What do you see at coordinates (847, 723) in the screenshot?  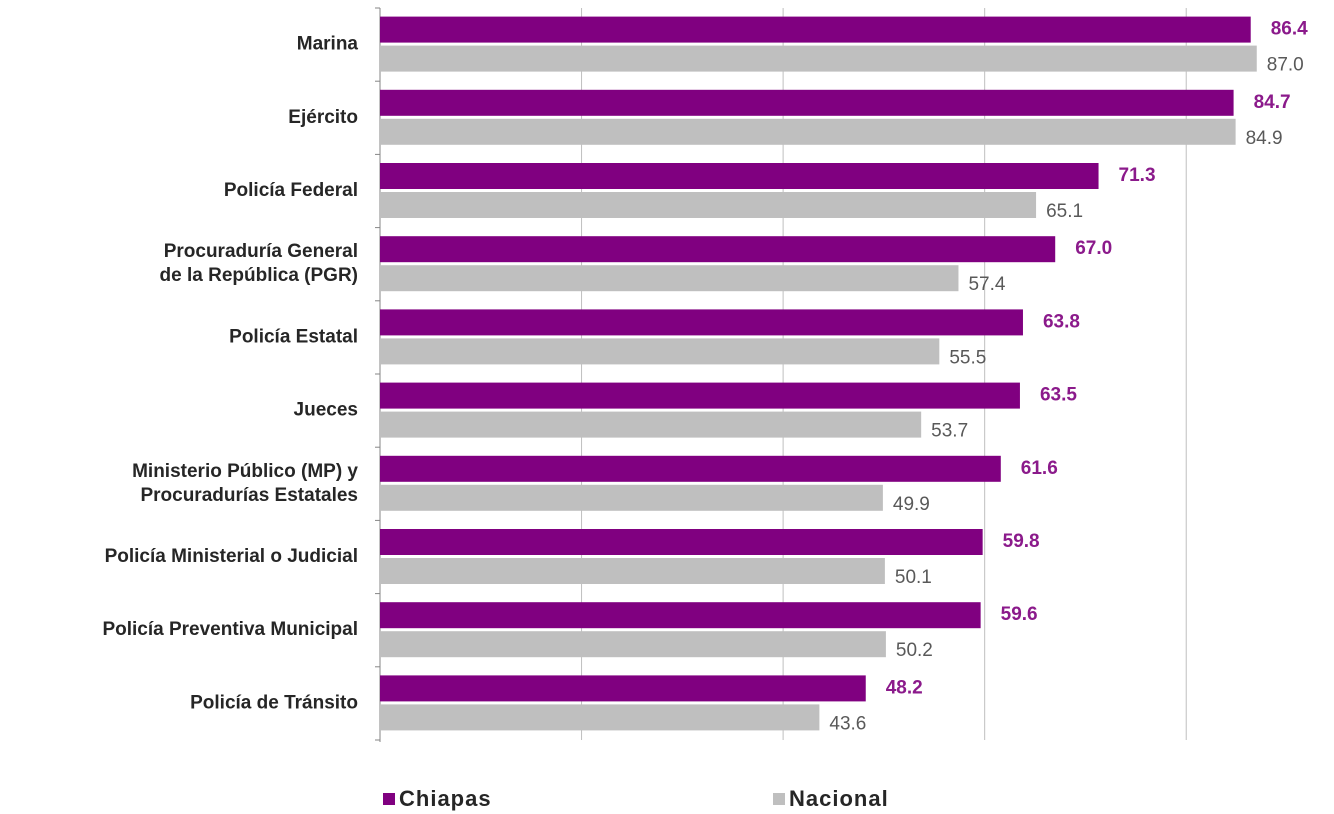 I see `data-label: 43.6` at bounding box center [847, 723].